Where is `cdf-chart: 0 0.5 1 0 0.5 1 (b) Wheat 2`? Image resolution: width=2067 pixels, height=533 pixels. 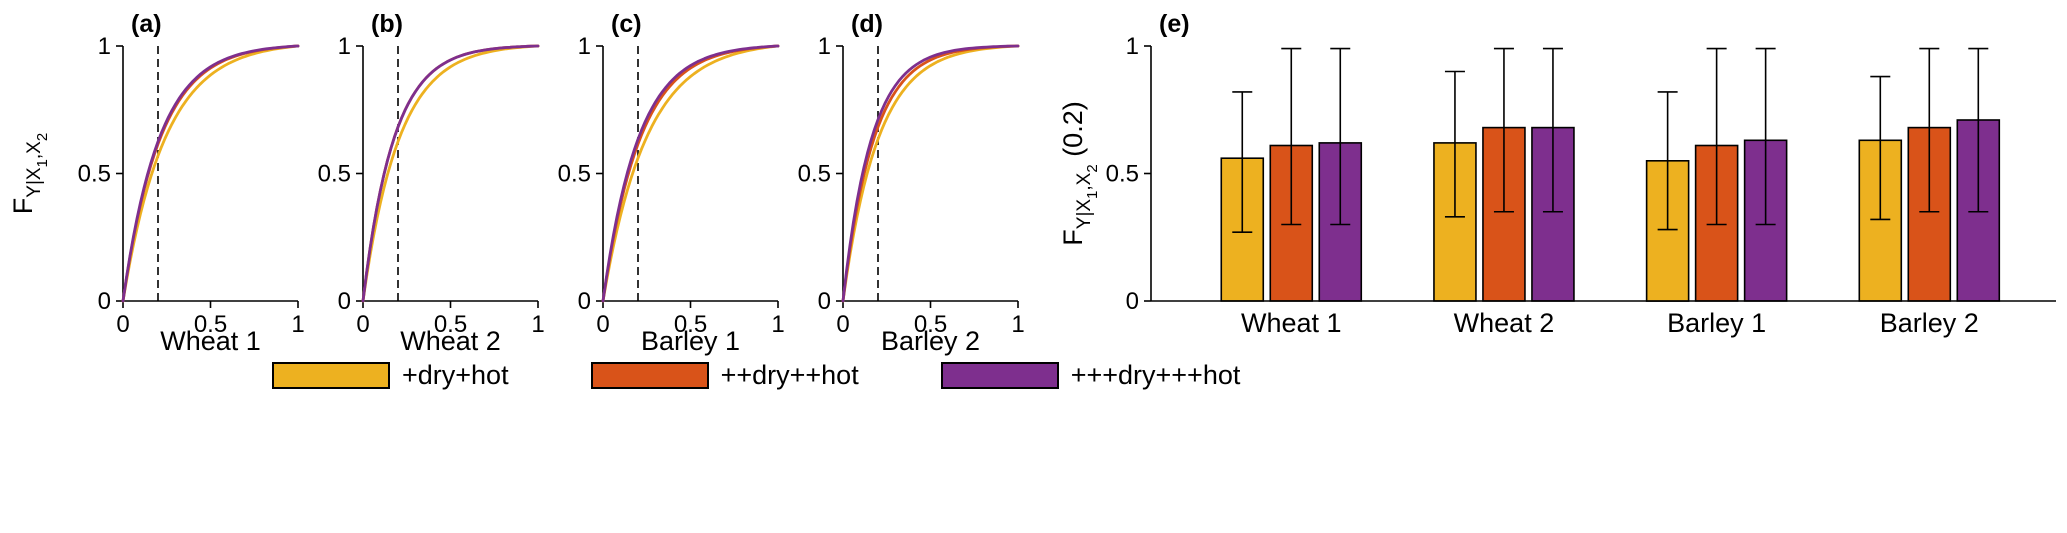 cdf-chart: 0 0.5 1 0 0.5 1 (b) Wheat 2 is located at coordinates (431, 183).